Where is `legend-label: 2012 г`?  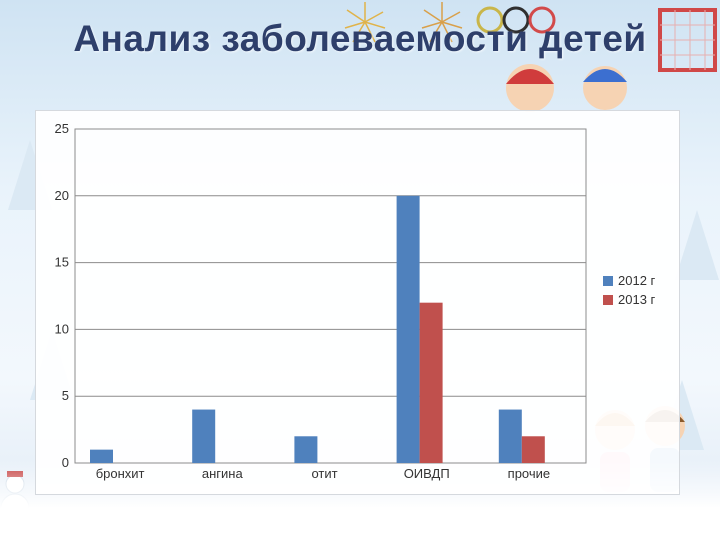 legend-label: 2012 г is located at coordinates (637, 280).